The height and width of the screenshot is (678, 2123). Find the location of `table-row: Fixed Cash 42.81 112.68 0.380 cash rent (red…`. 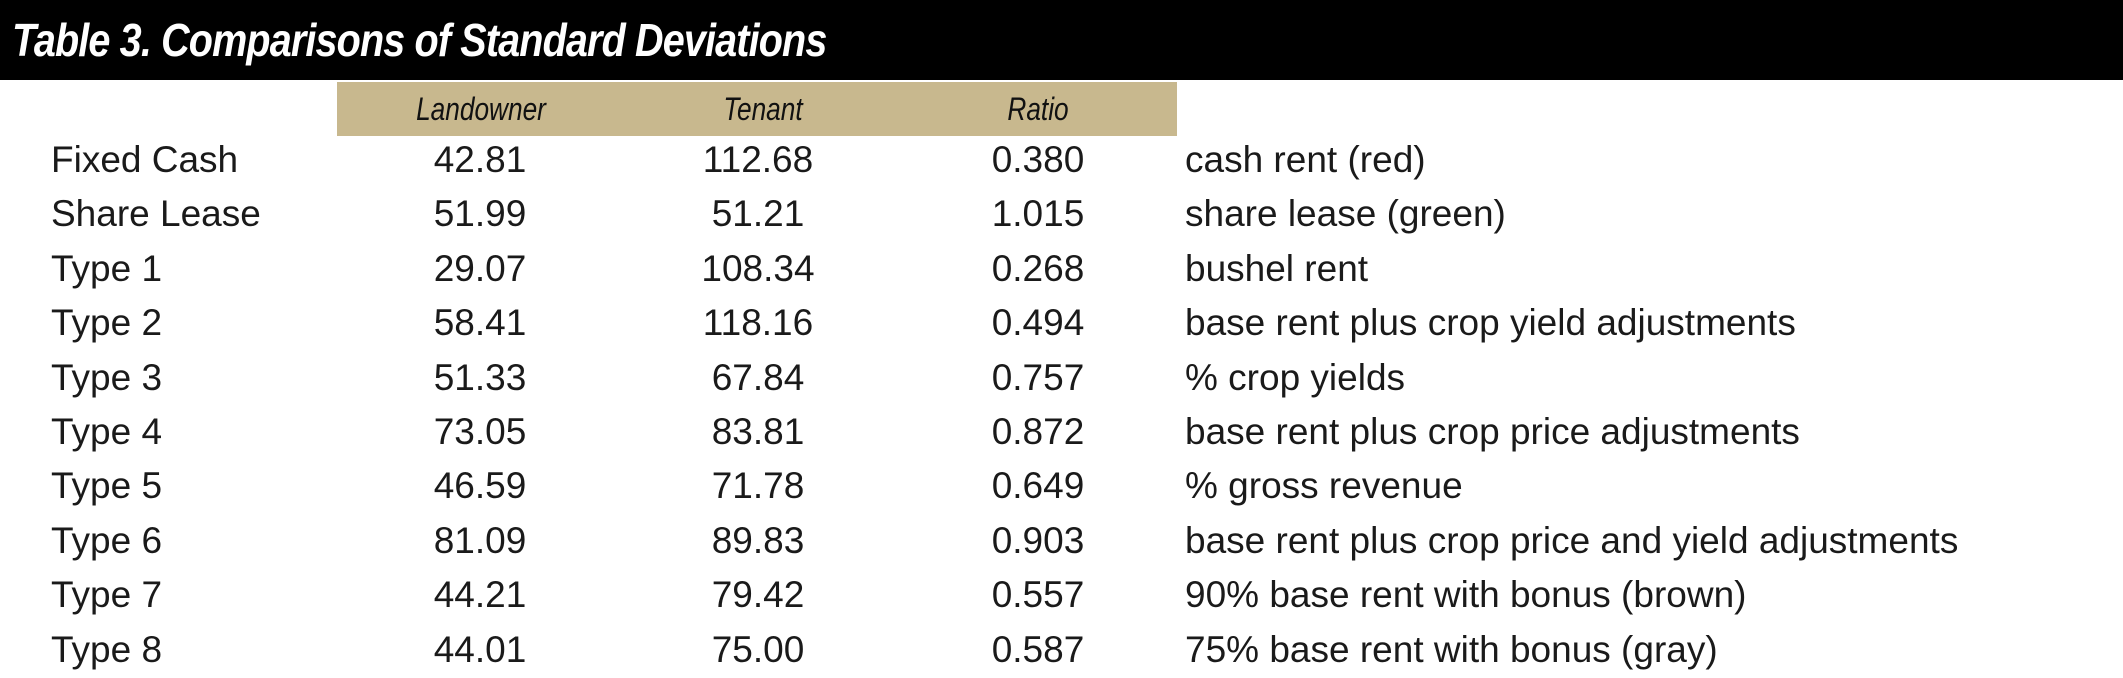

table-row: Fixed Cash 42.81 112.68 0.380 cash rent (red… is located at coordinates (1061, 160).